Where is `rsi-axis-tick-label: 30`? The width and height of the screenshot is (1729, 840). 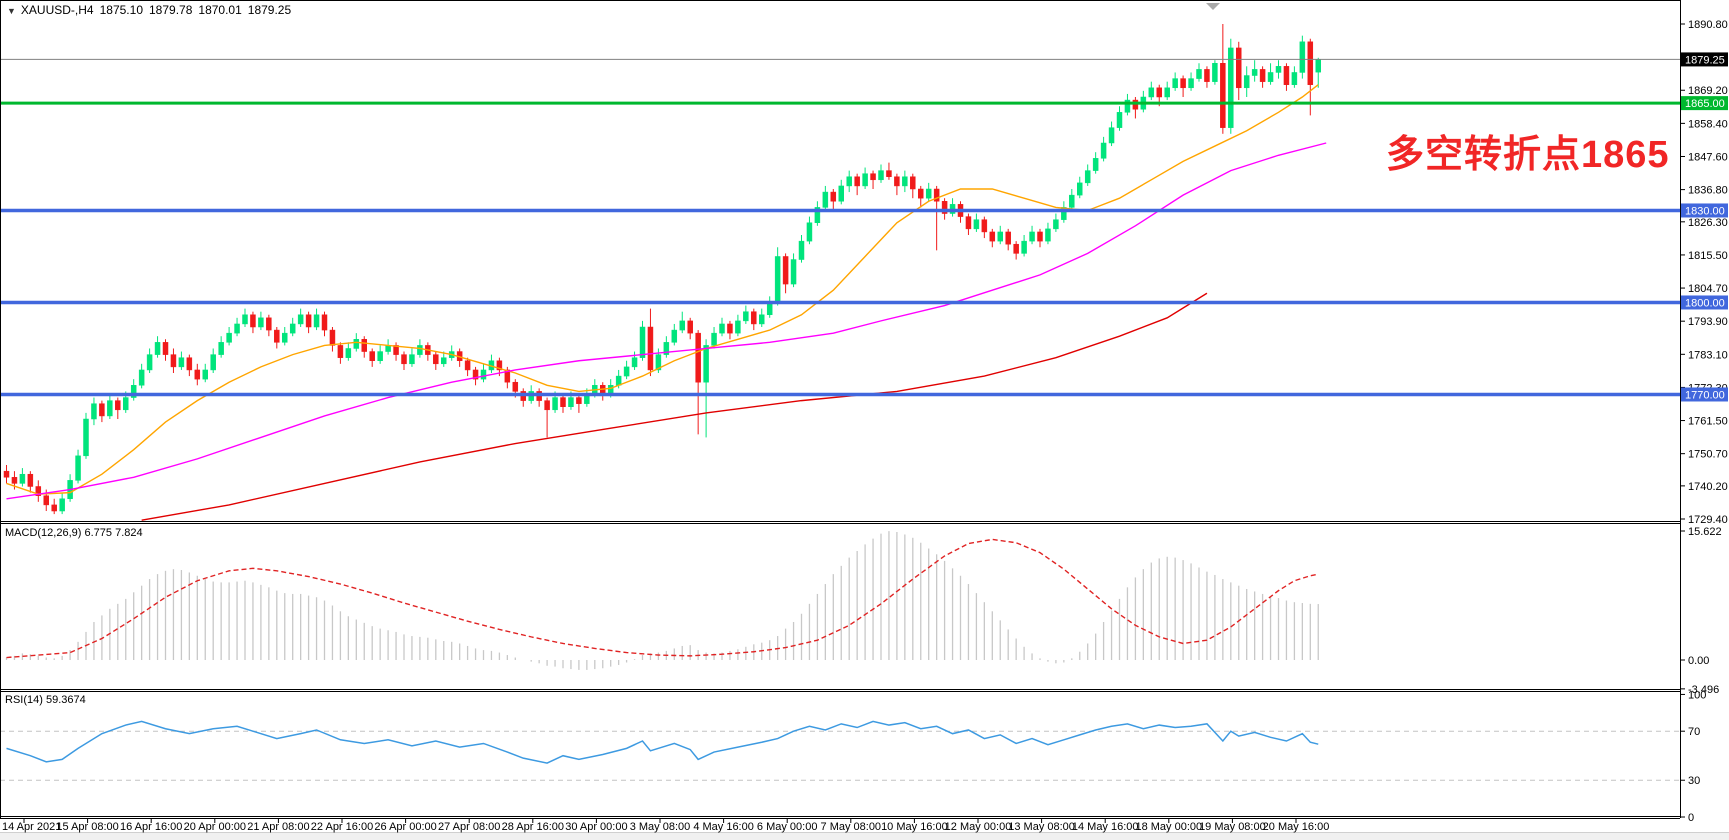 rsi-axis-tick-label: 30 is located at coordinates (1694, 781).